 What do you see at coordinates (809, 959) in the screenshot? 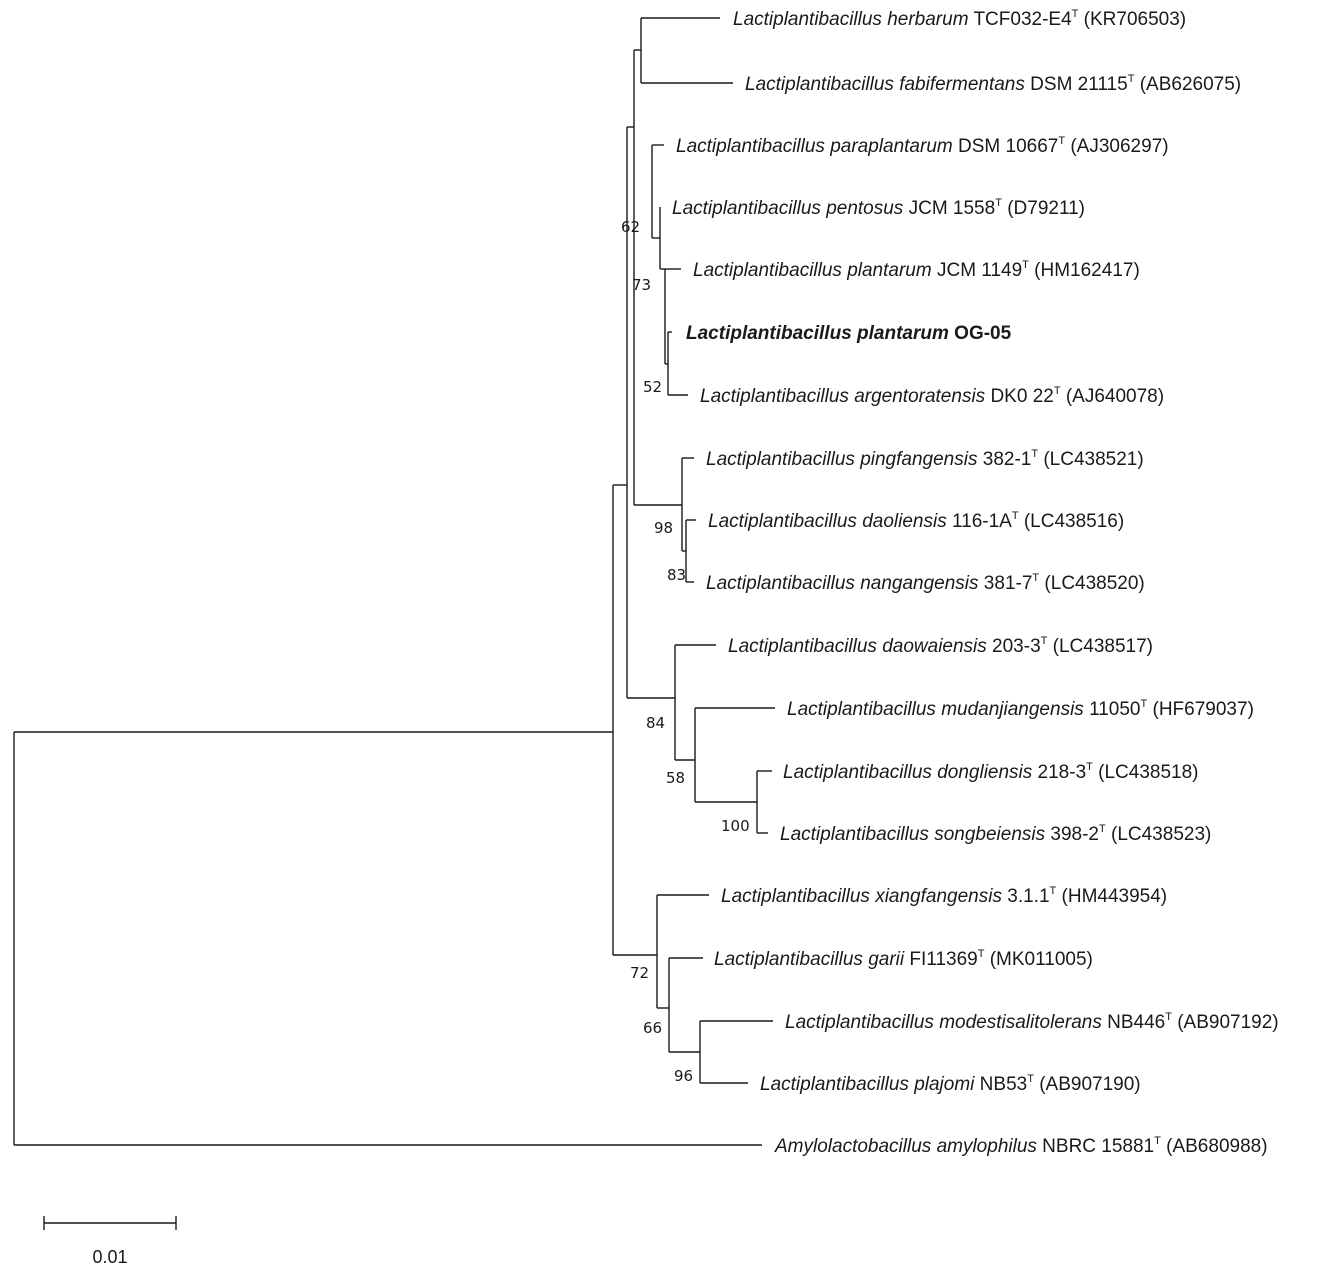
I see `taxon-binomial: Lactiplantibacillus garii` at bounding box center [809, 959].